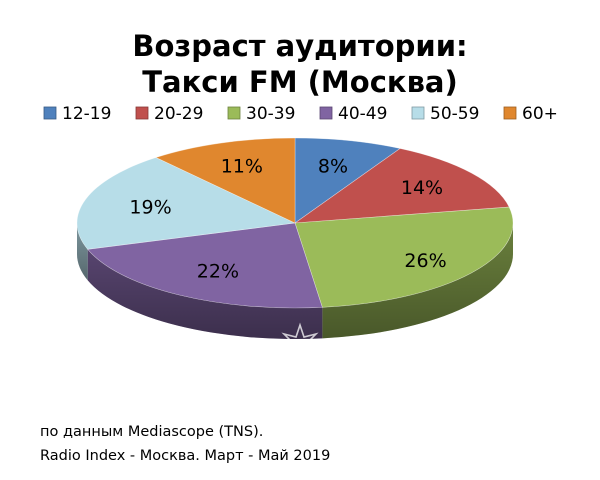 The width and height of the screenshot is (600, 480). Describe the element at coordinates (218, 271) in the screenshot. I see `pie-label-40-49: 22%` at that location.